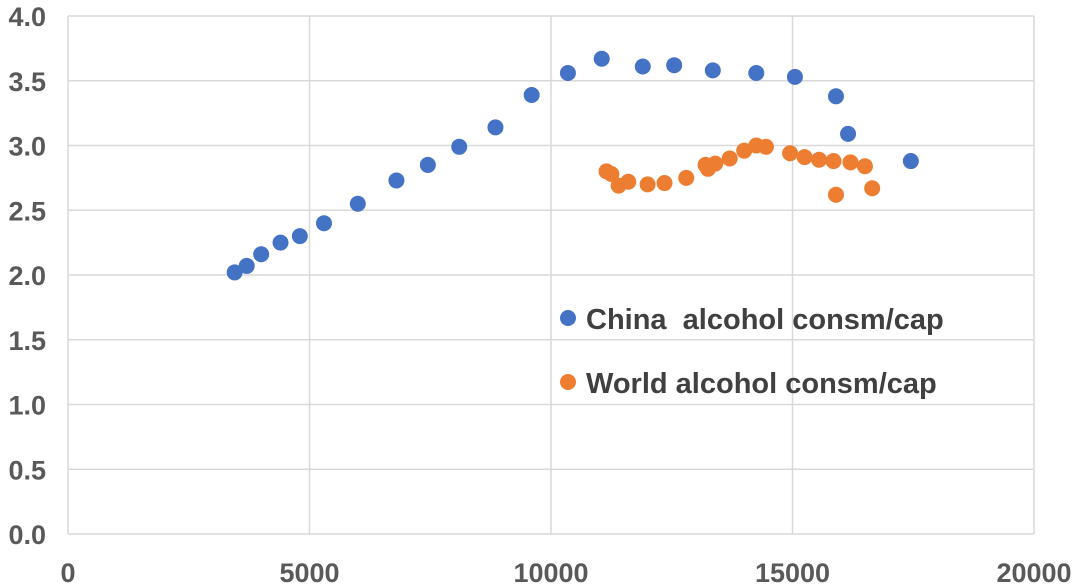 Image resolution: width=1080 pixels, height=585 pixels. What do you see at coordinates (27, 147) in the screenshot?
I see `y-tick-label: 3.0` at bounding box center [27, 147].